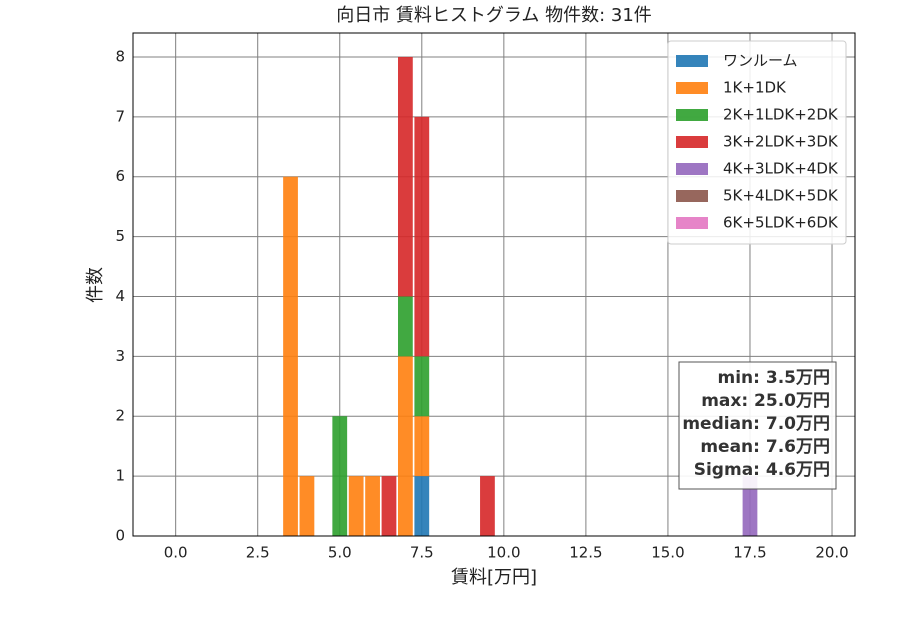 This screenshot has height=634, width=900. What do you see at coordinates (781, 169) in the screenshot?
I see `legend-label: 4K+3LDK+4DK` at bounding box center [781, 169].